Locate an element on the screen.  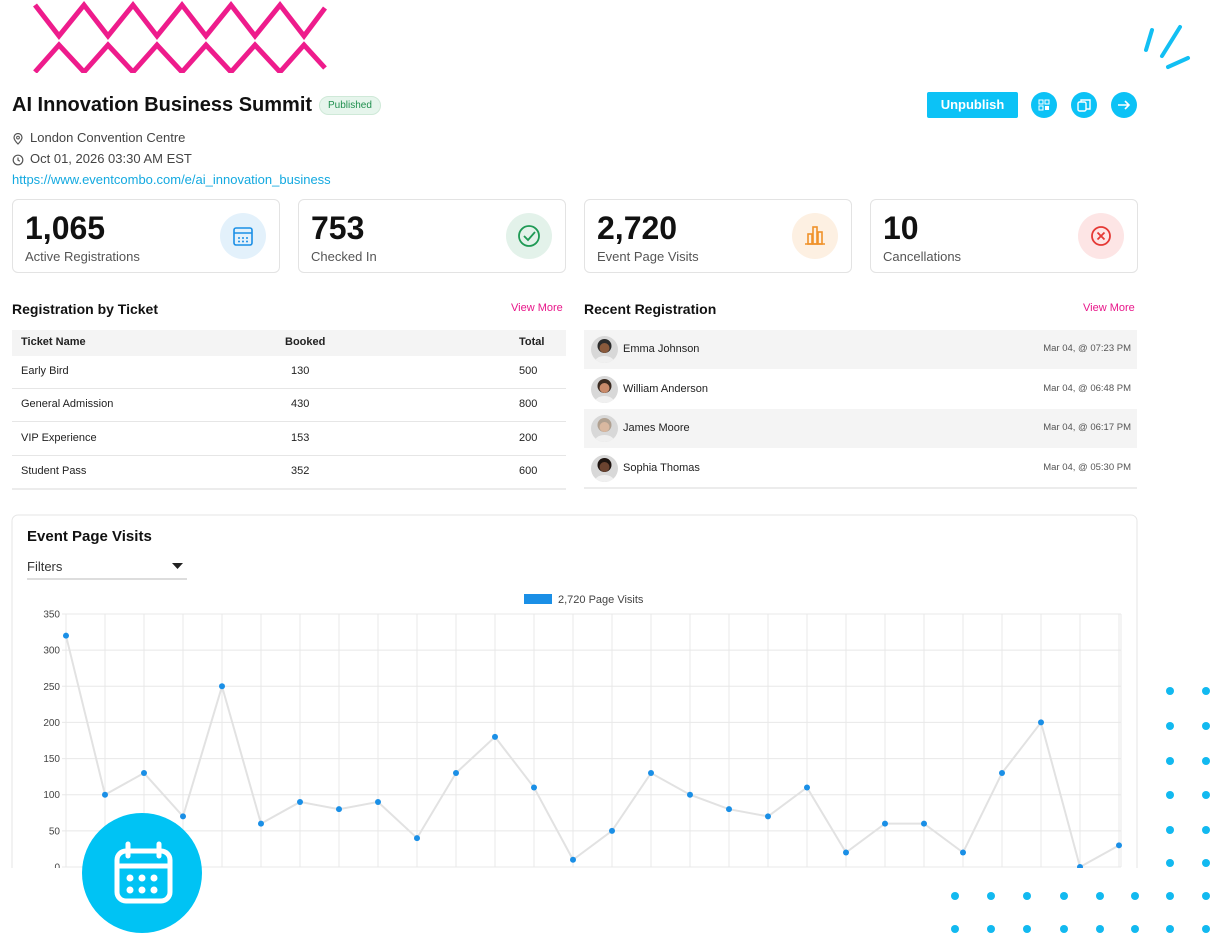
table-header is located at coordinates (289, 343).